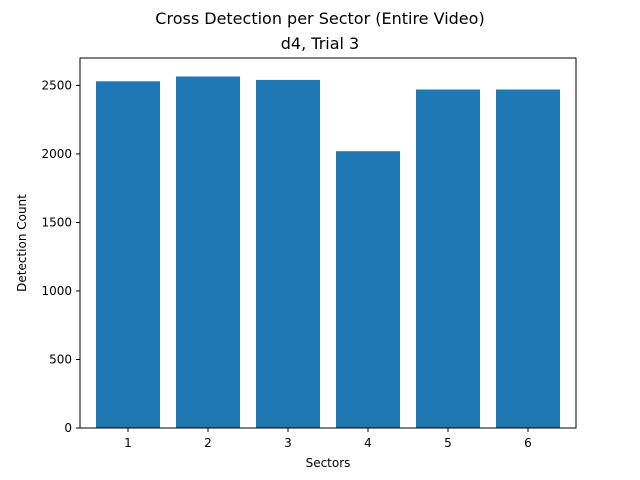 This screenshot has height=480, width=640. Describe the element at coordinates (56, 154) in the screenshot. I see `y-tick-label-2000: 2000` at that location.